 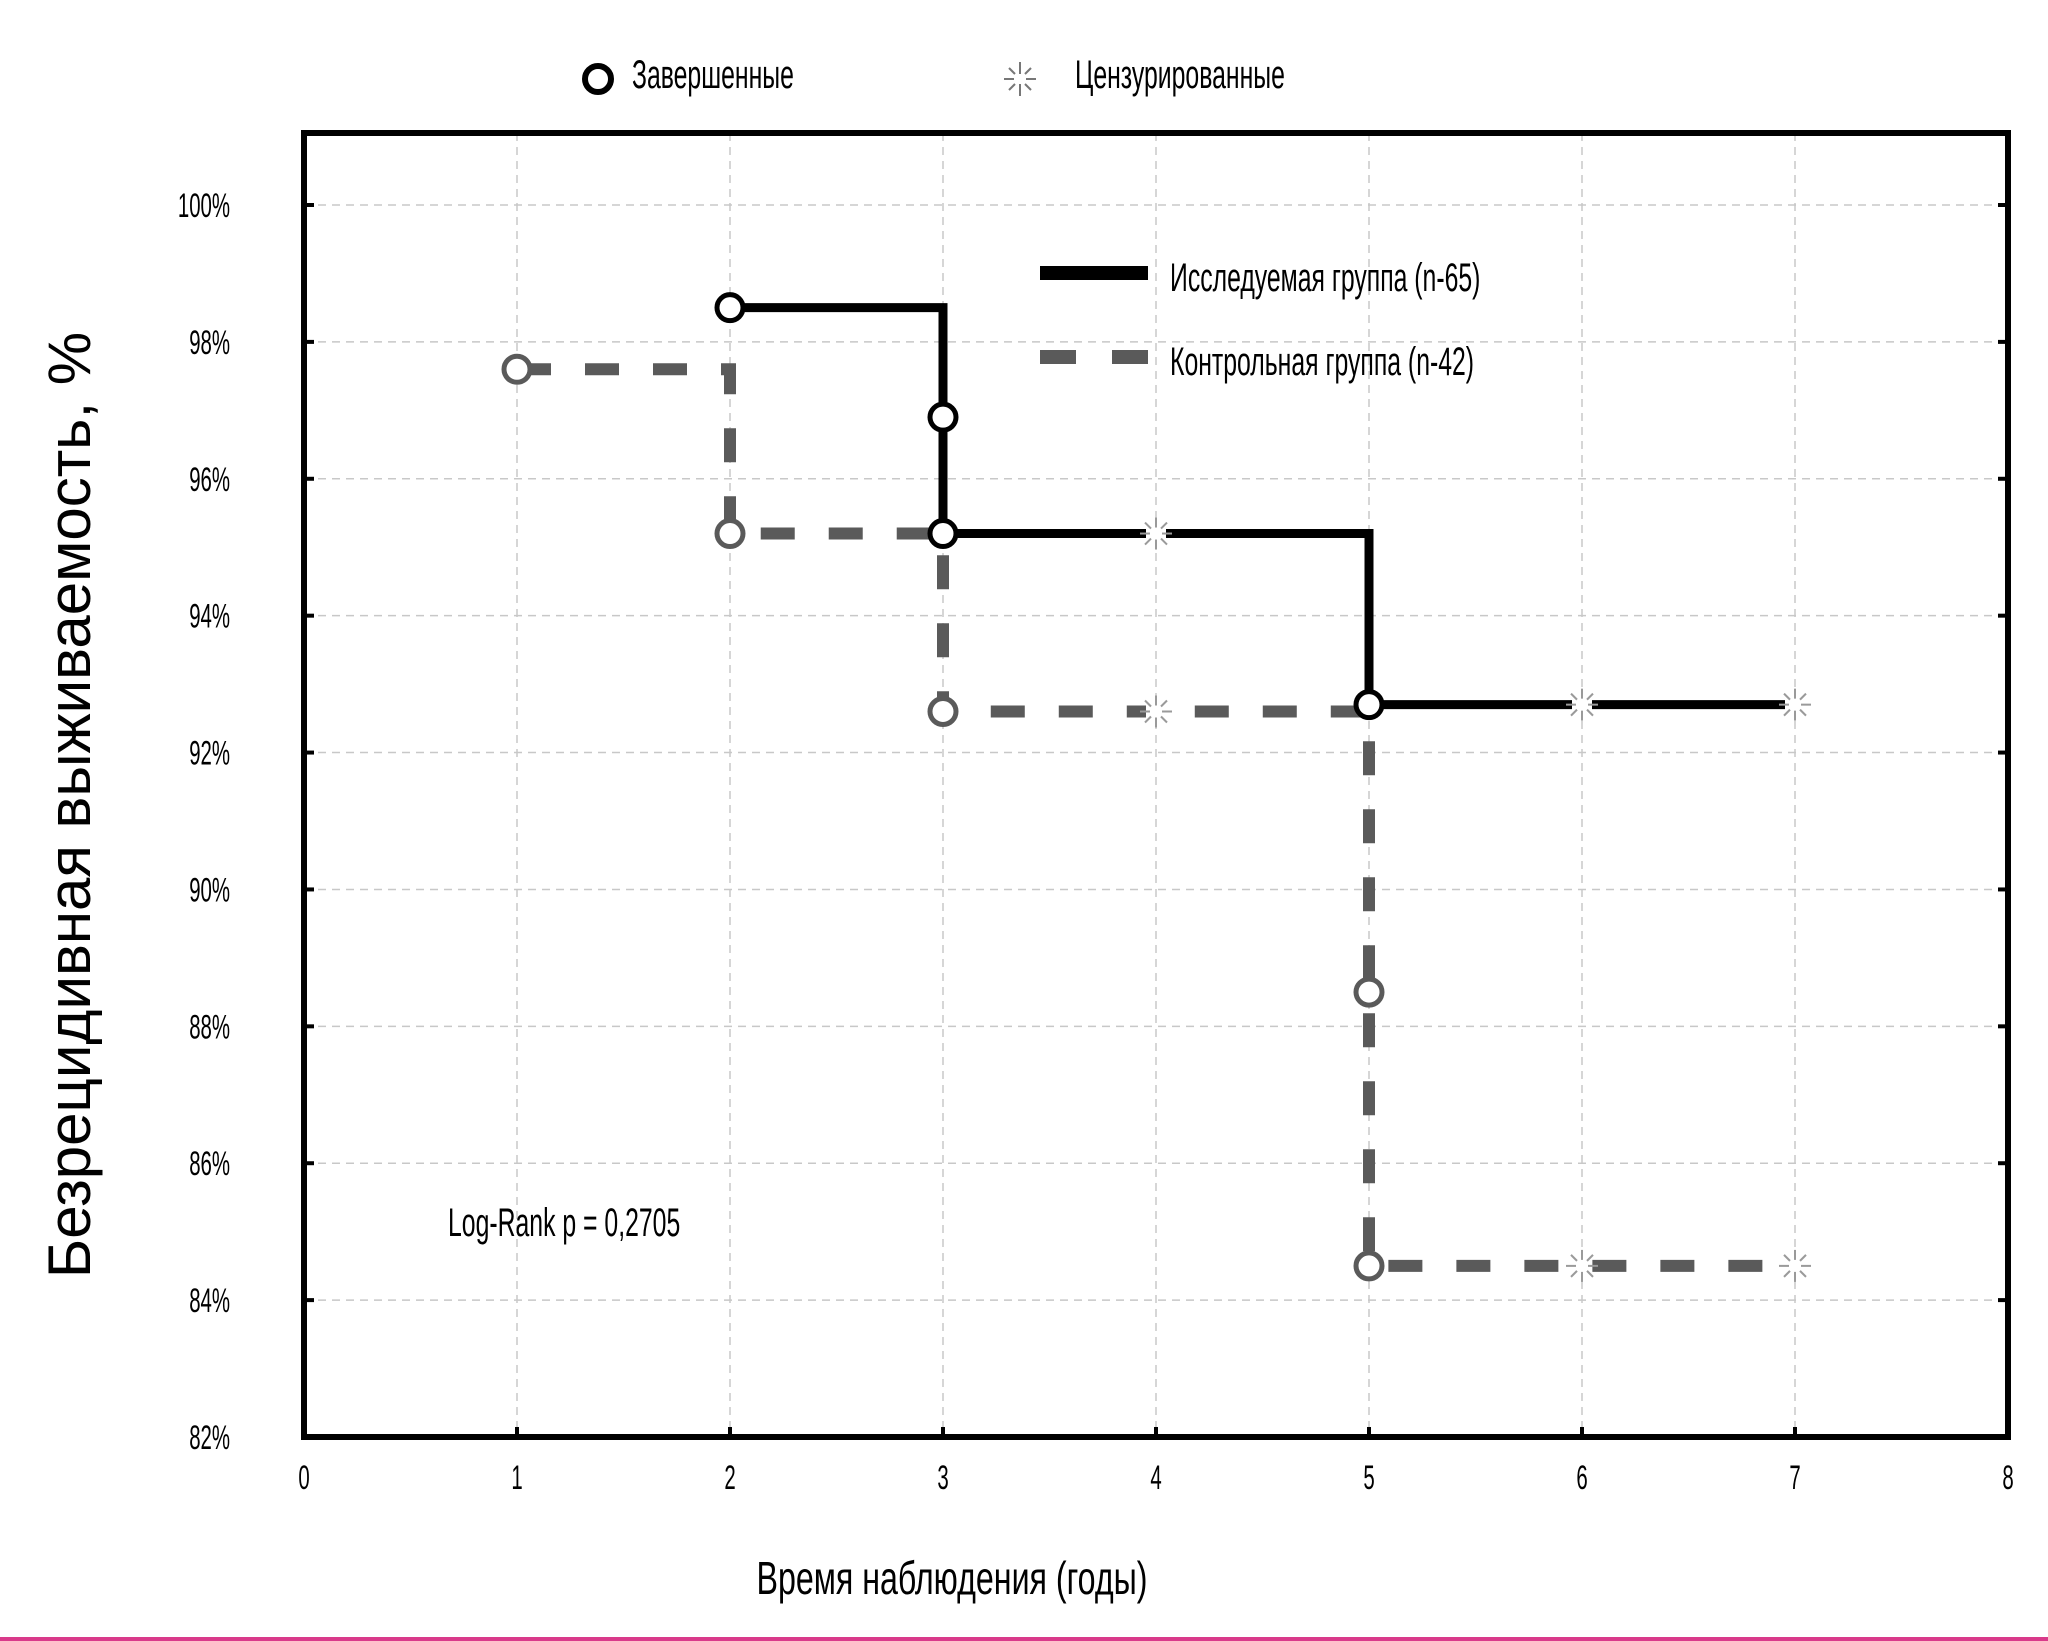 I want to click on y-tick-label: 88%, so click(x=209, y=1027).